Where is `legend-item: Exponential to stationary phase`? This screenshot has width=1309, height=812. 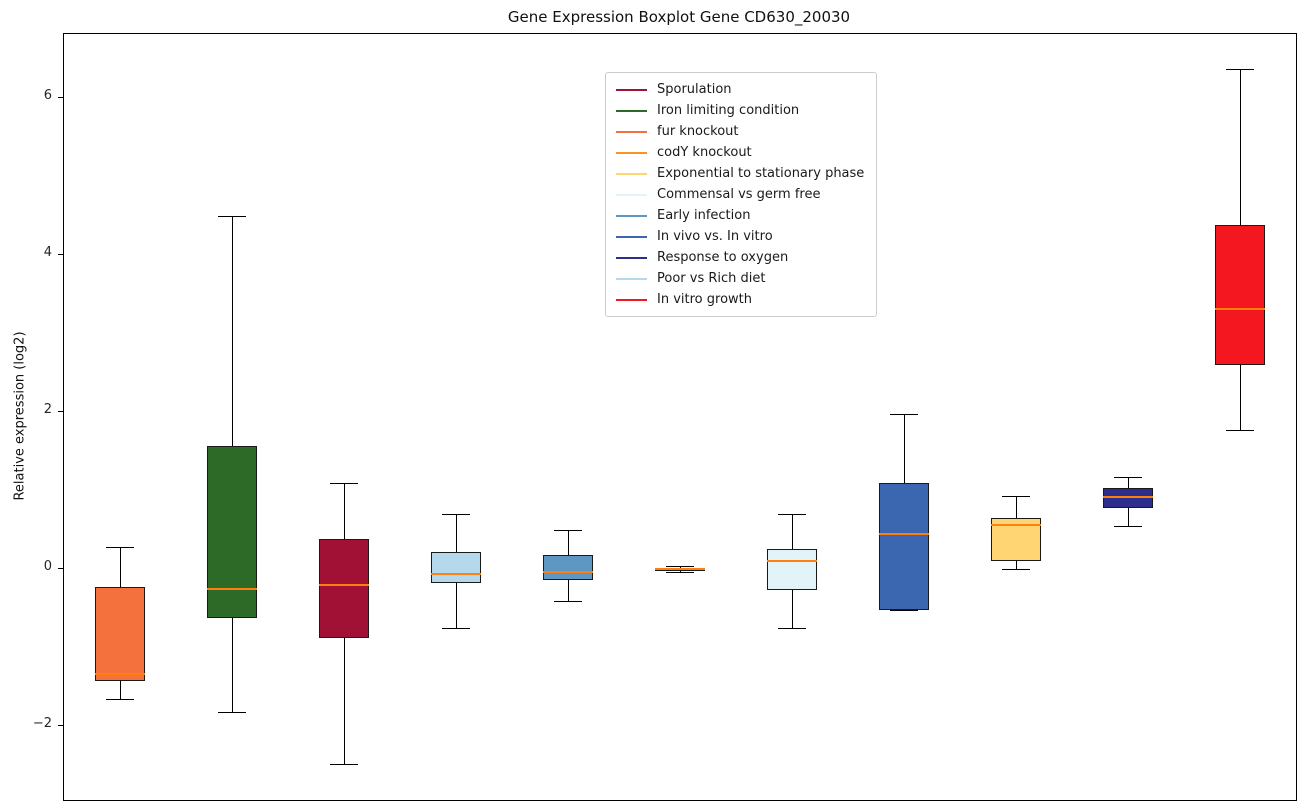
legend-item: Exponential to stationary phase is located at coordinates (740, 173).